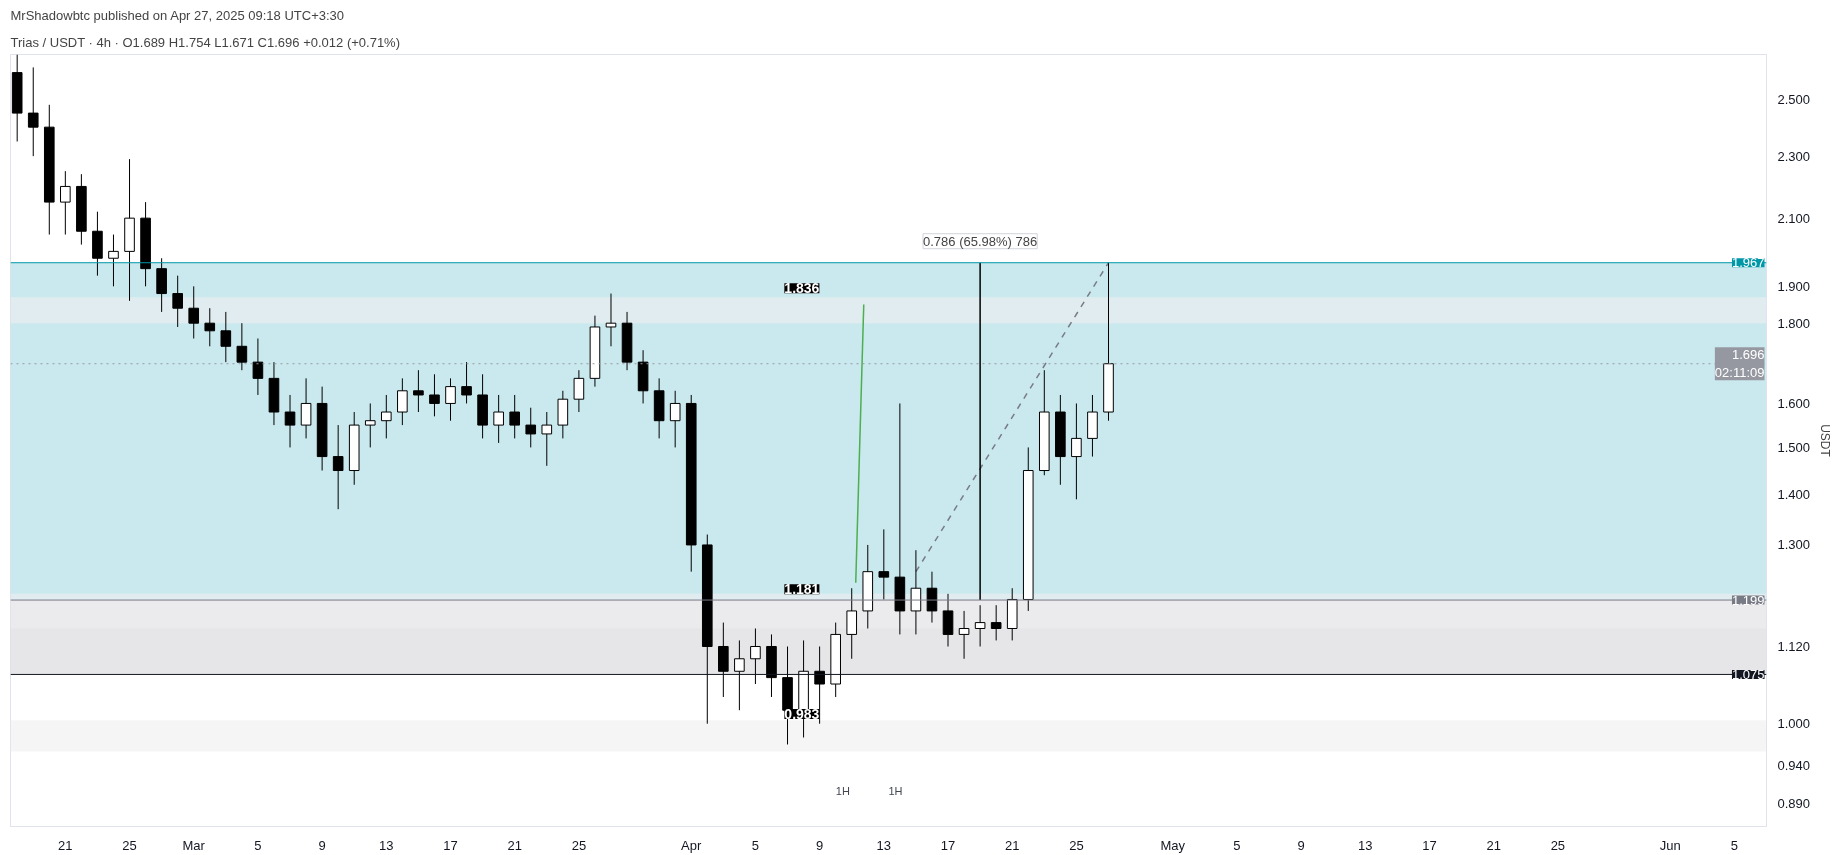  What do you see at coordinates (177, 15) in the screenshot?
I see `text: MrShadowbtc published on Apr 27, 2025 09:18 UTC+3:30` at bounding box center [177, 15].